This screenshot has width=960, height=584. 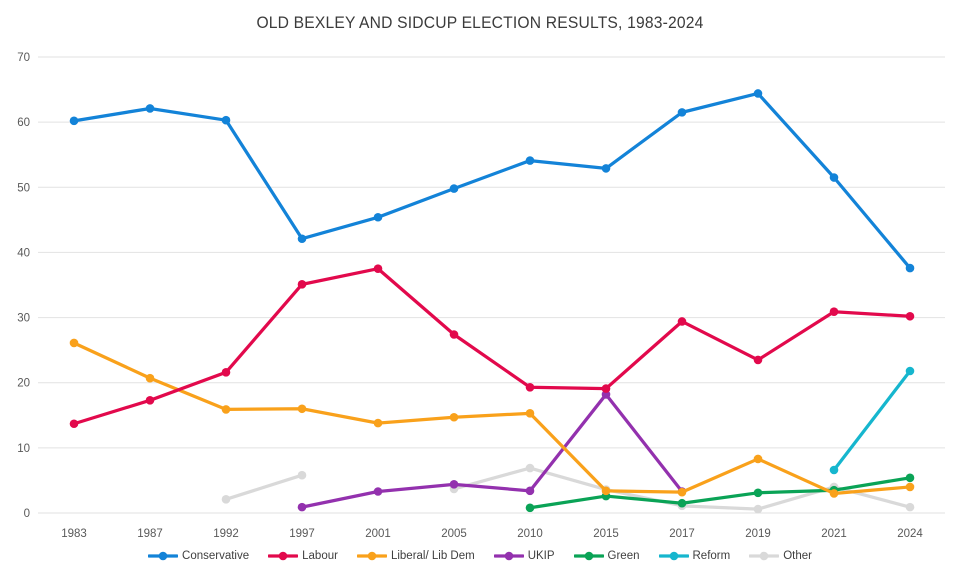 I want to click on x-axis-tick-label: 2021, so click(x=834, y=534).